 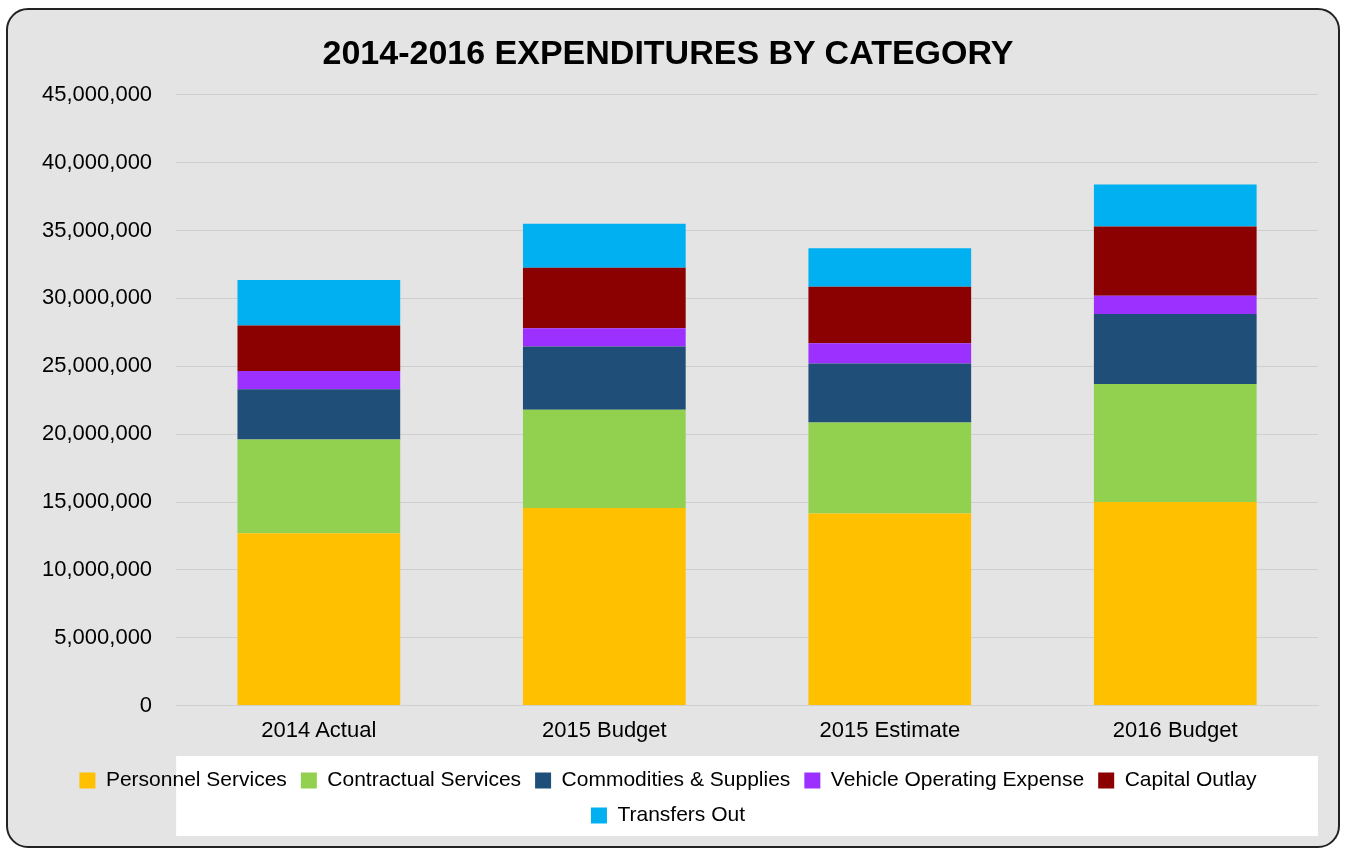 I want to click on chart-title: 2014-2016 EXPENDITURES BY CATEGORY, so click(x=668, y=51).